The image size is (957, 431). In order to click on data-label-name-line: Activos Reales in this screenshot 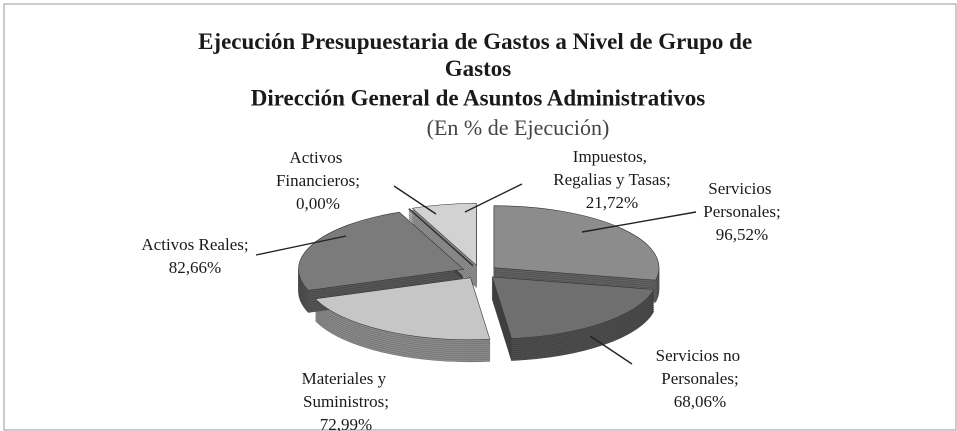, I will do `click(192, 244)`.